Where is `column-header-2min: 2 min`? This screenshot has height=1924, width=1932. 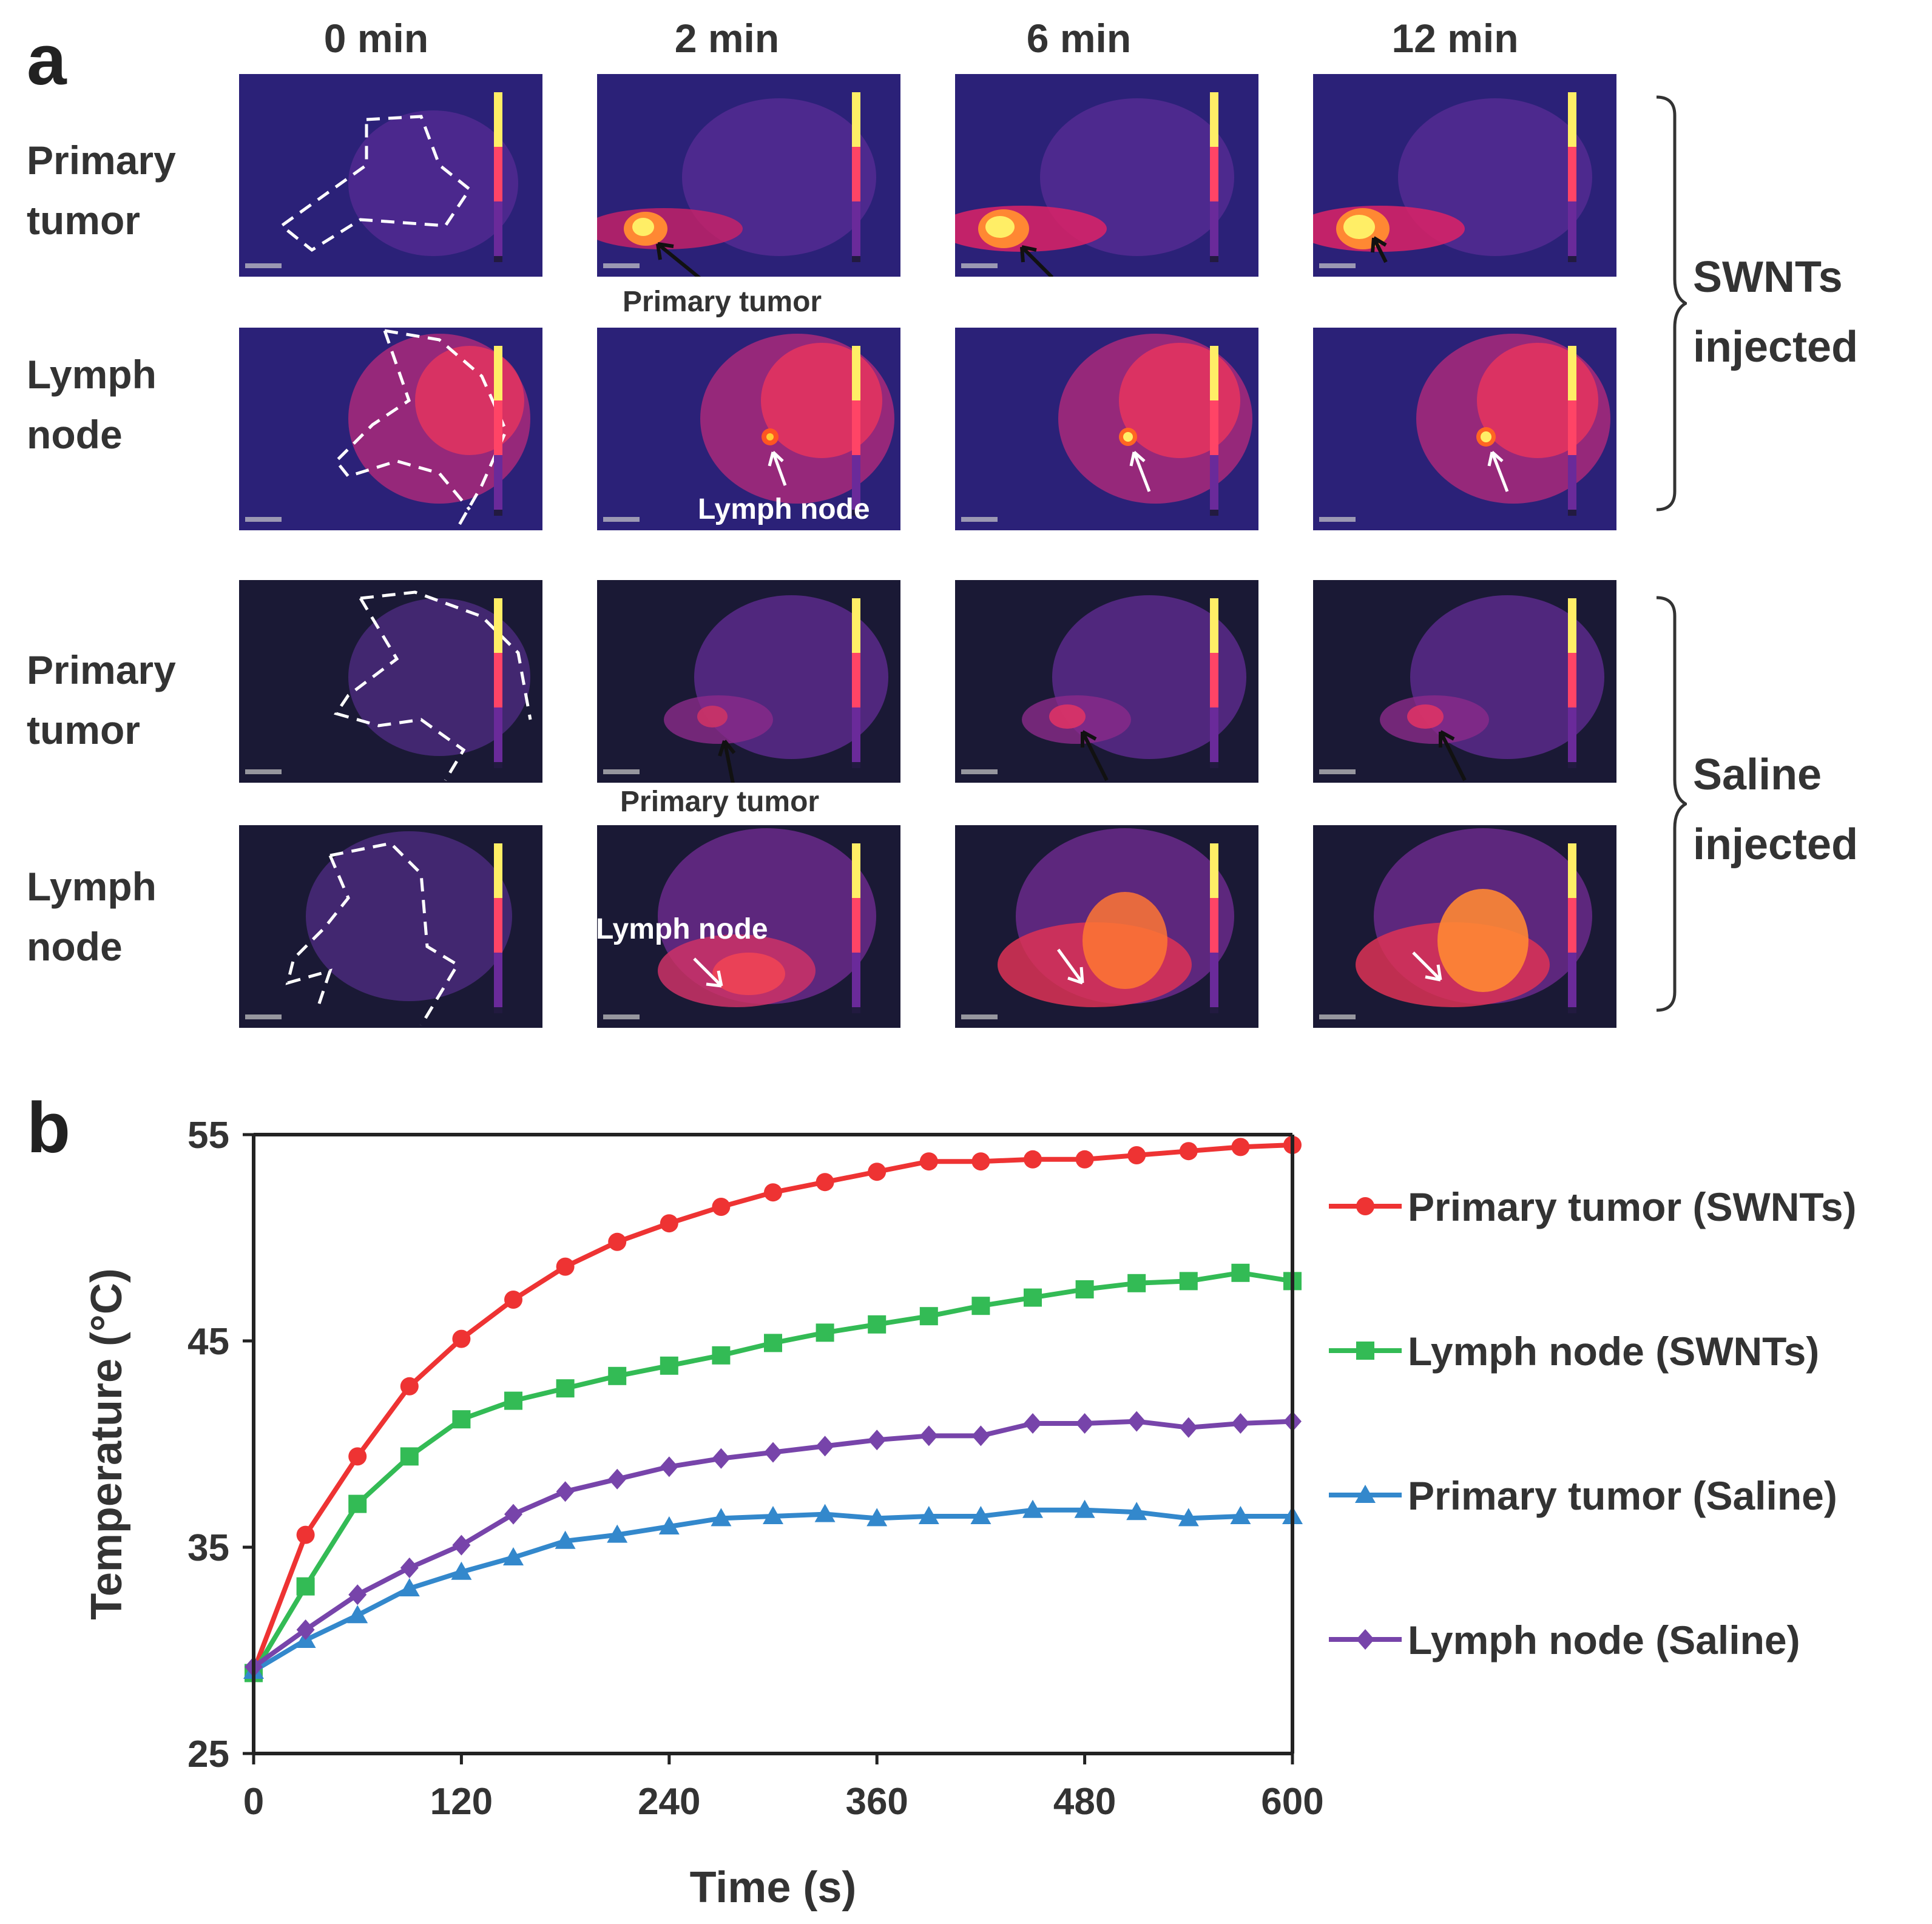 column-header-2min: 2 min is located at coordinates (727, 39).